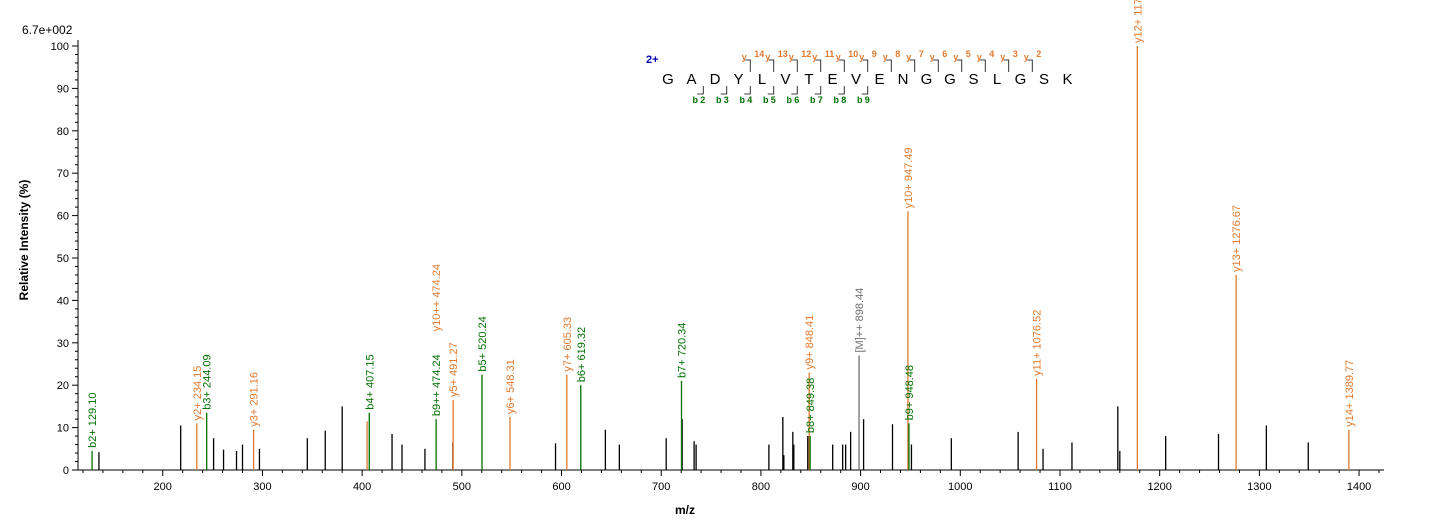 The image size is (1436, 530). I want to click on y-tick-label: 70, so click(63, 174).